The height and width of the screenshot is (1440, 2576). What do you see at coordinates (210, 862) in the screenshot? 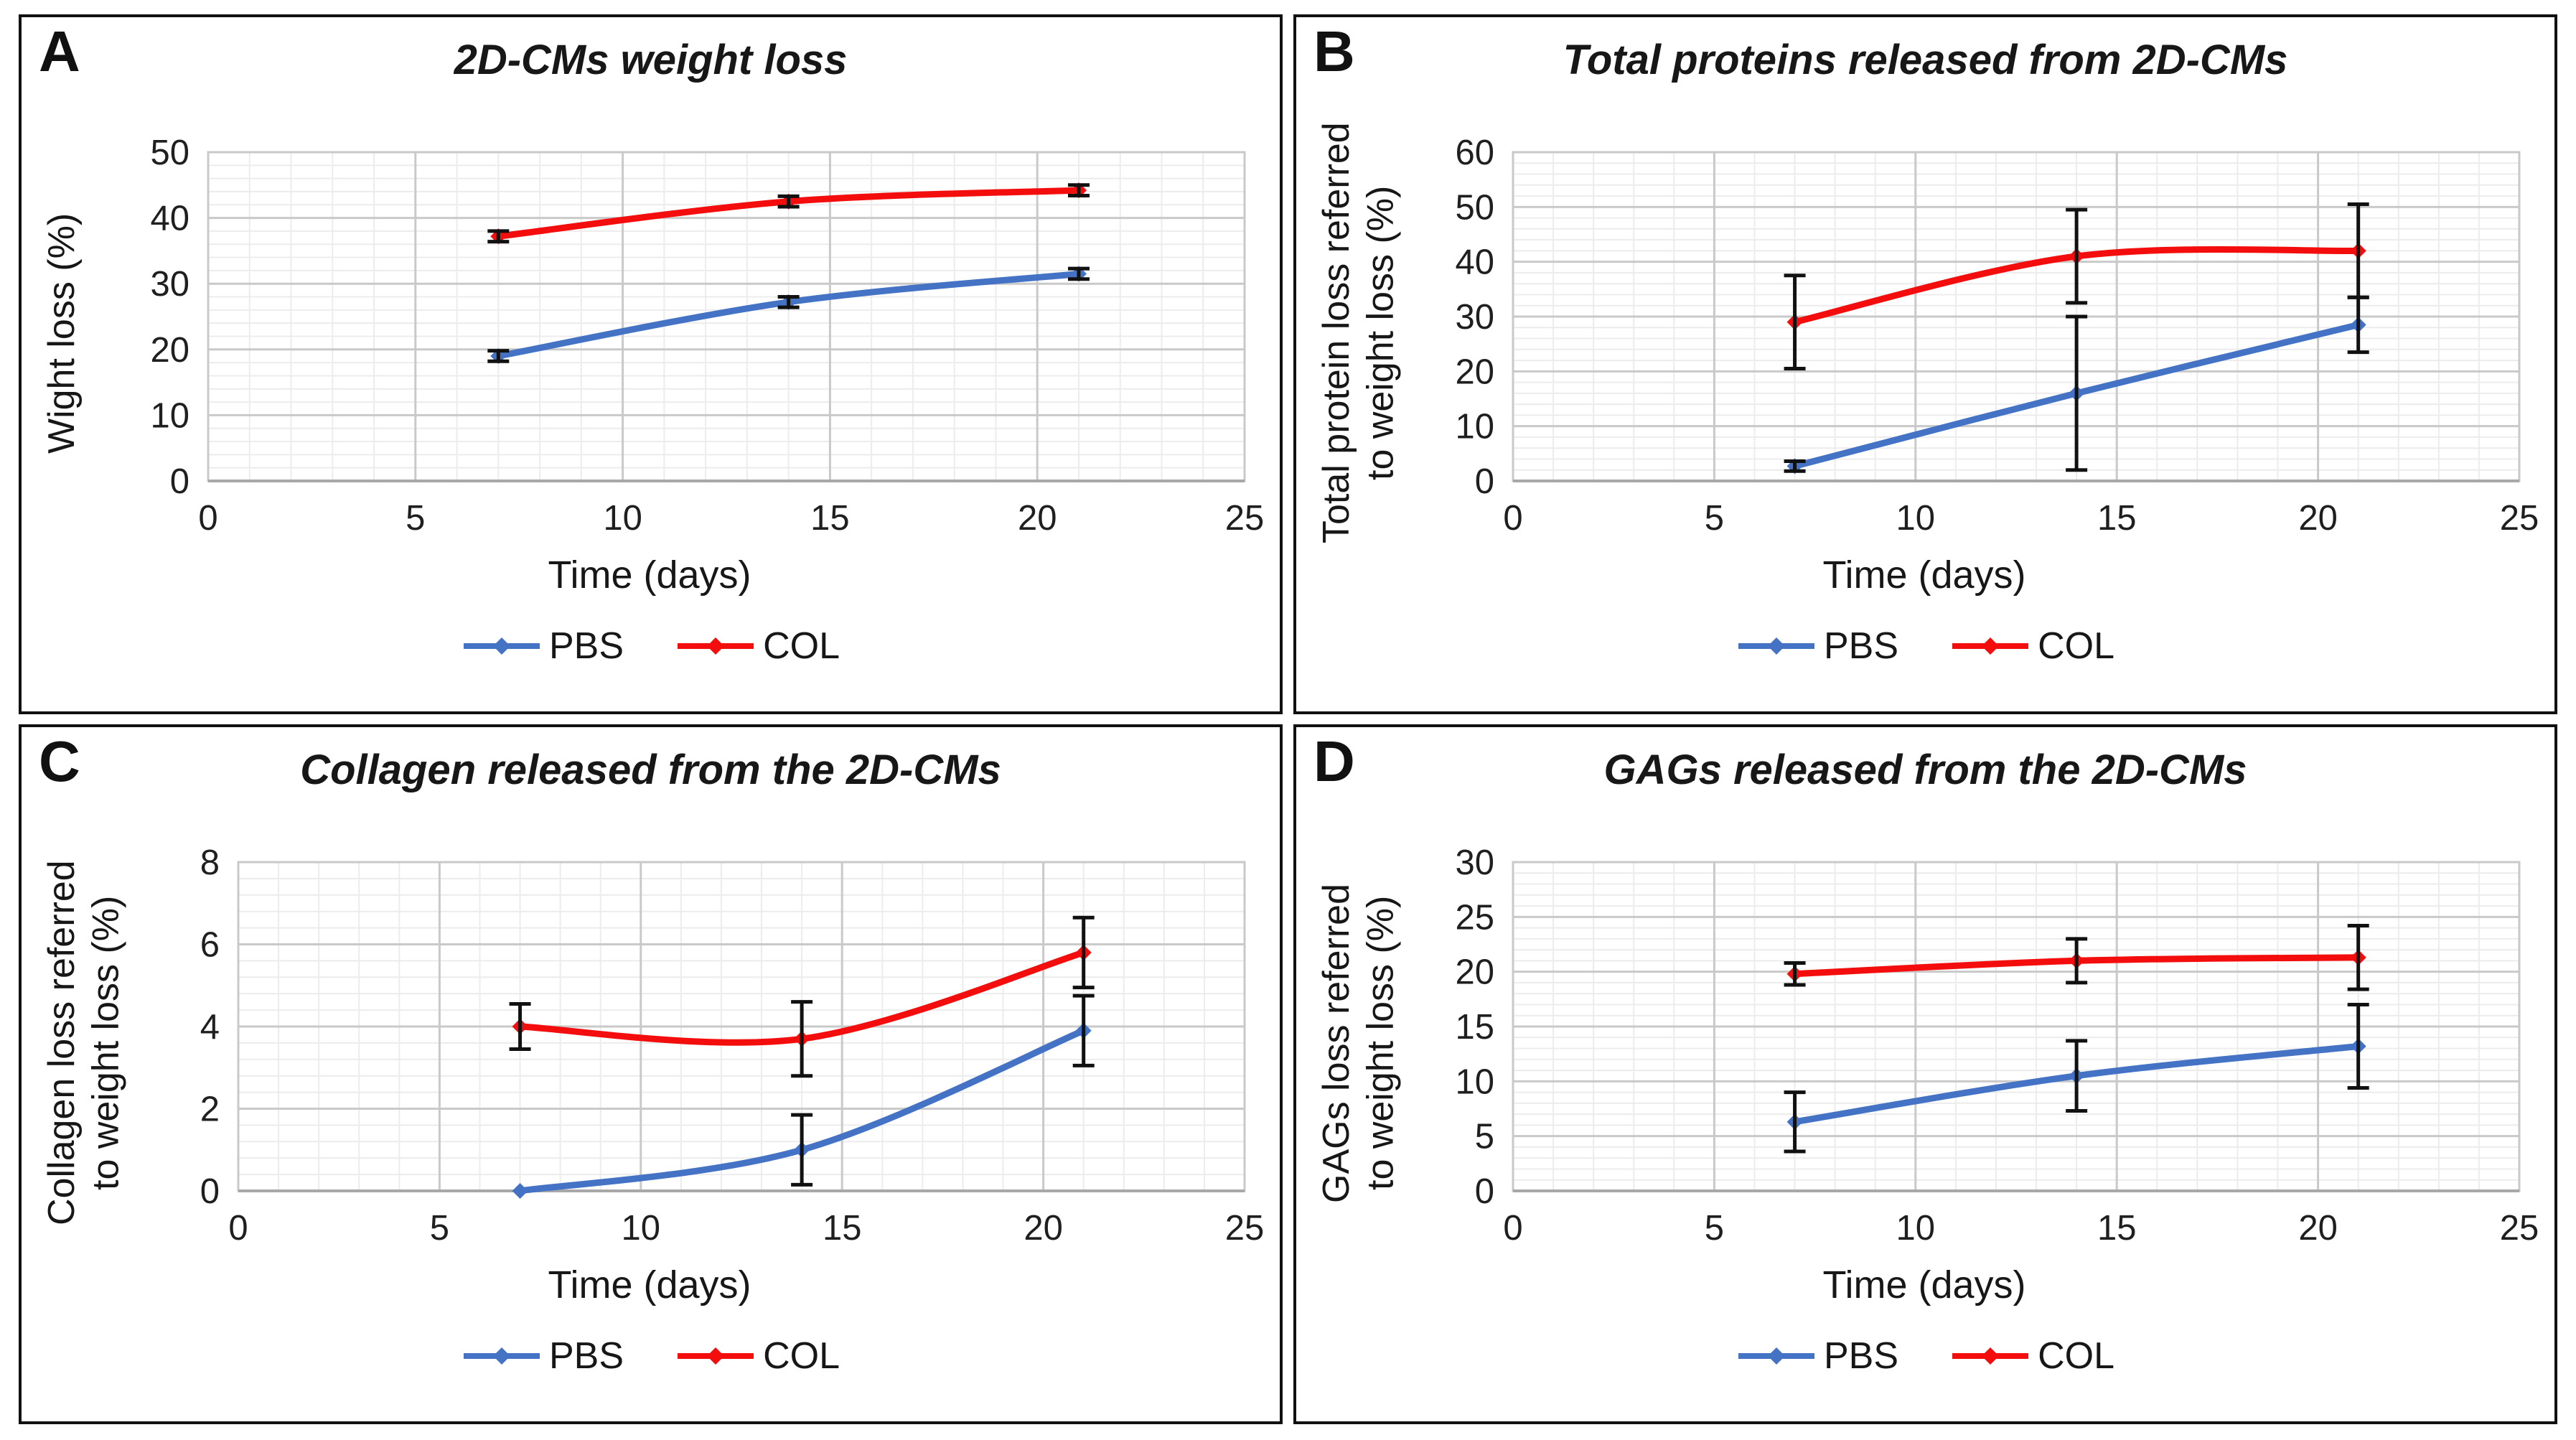
I see `svg-text: 8` at bounding box center [210, 862].